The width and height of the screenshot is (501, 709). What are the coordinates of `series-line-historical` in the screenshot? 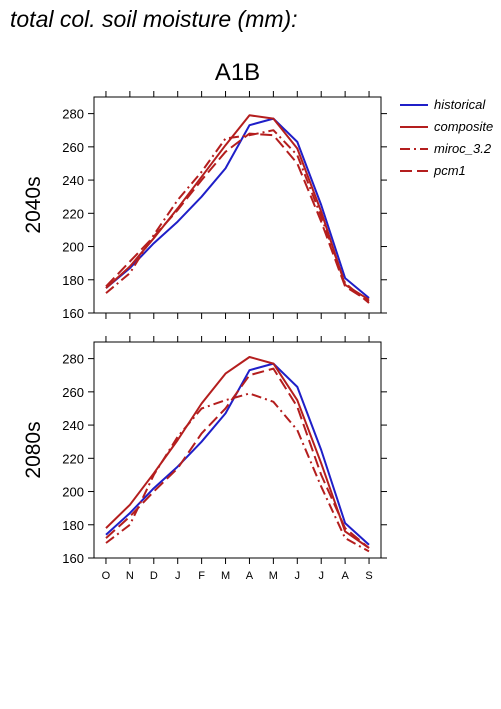 It's located at (237, 208).